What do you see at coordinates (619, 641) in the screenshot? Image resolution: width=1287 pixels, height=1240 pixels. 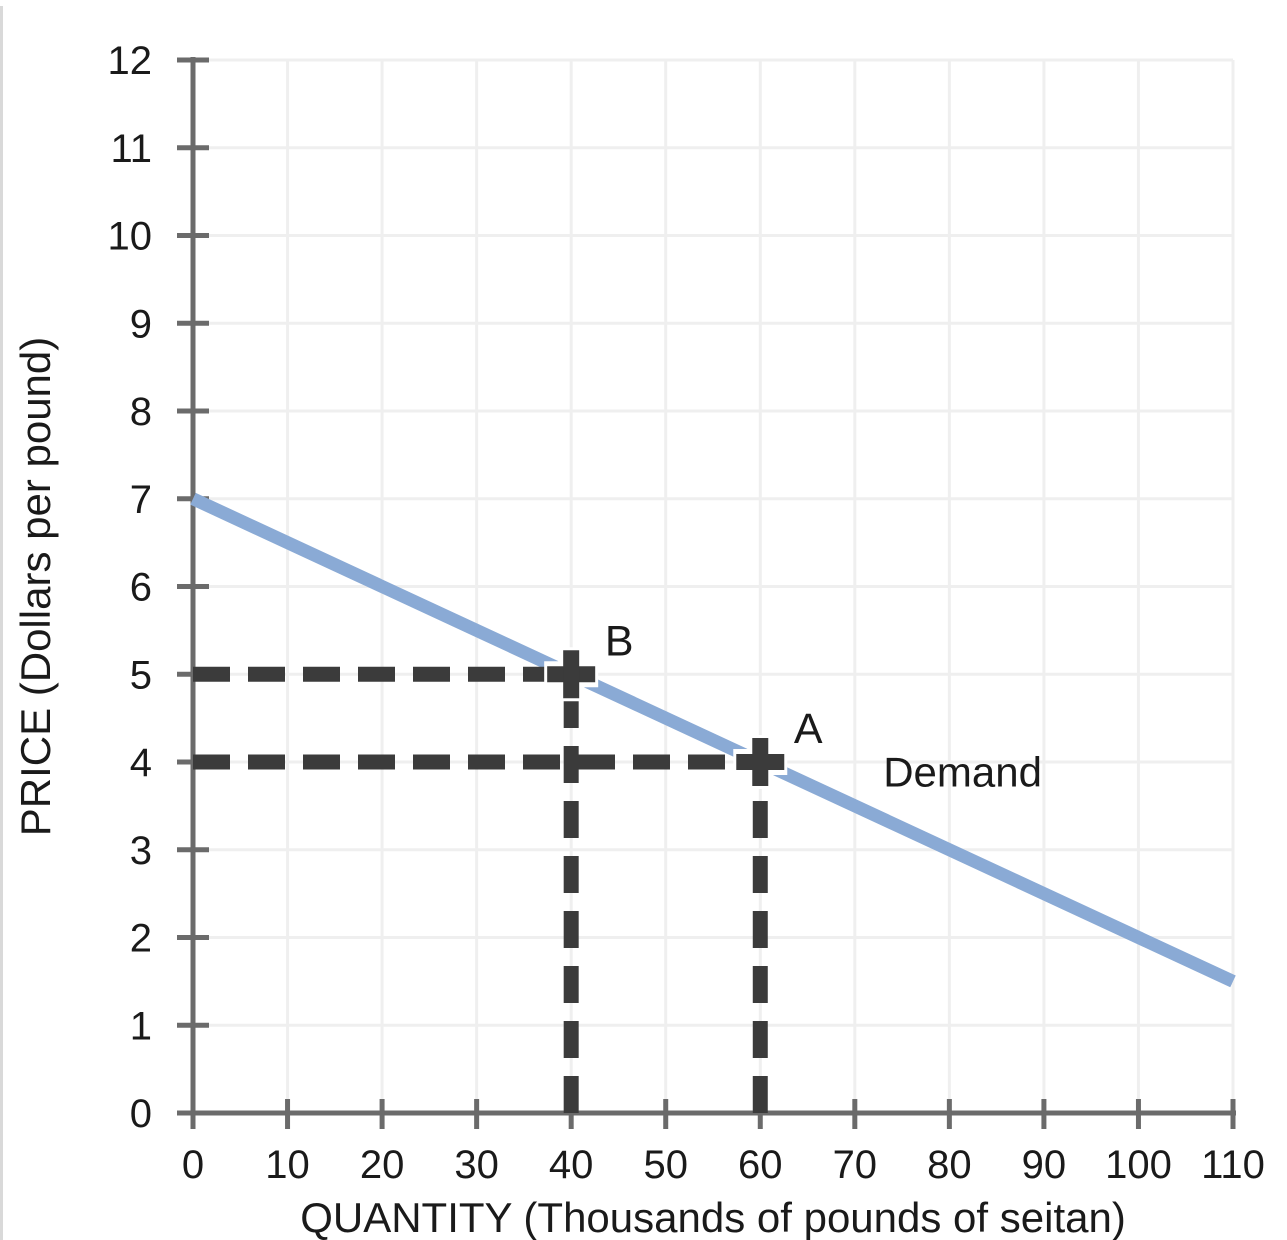 I see `point-label-B: B` at bounding box center [619, 641].